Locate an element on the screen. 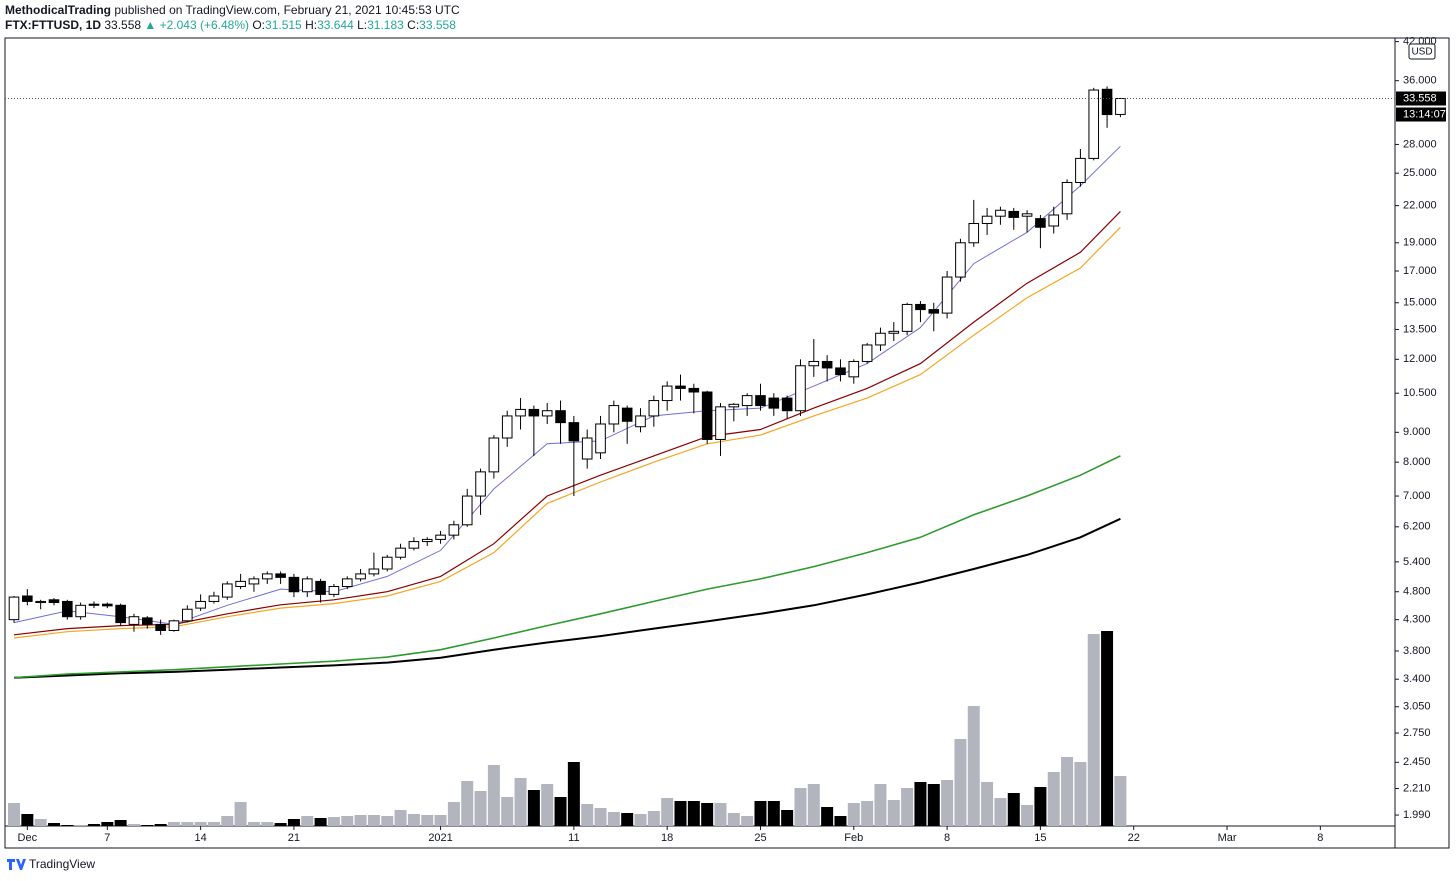  author: MethodicalTrading is located at coordinates (58, 10).